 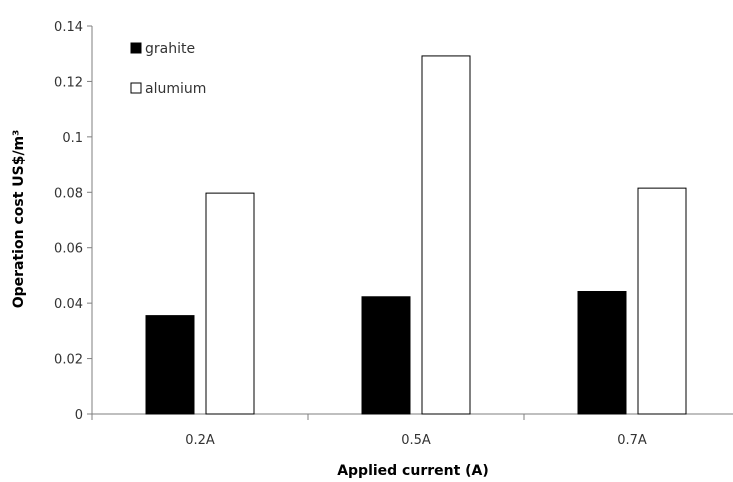 I want to click on y-tick-label: 0.02, so click(x=68, y=360).